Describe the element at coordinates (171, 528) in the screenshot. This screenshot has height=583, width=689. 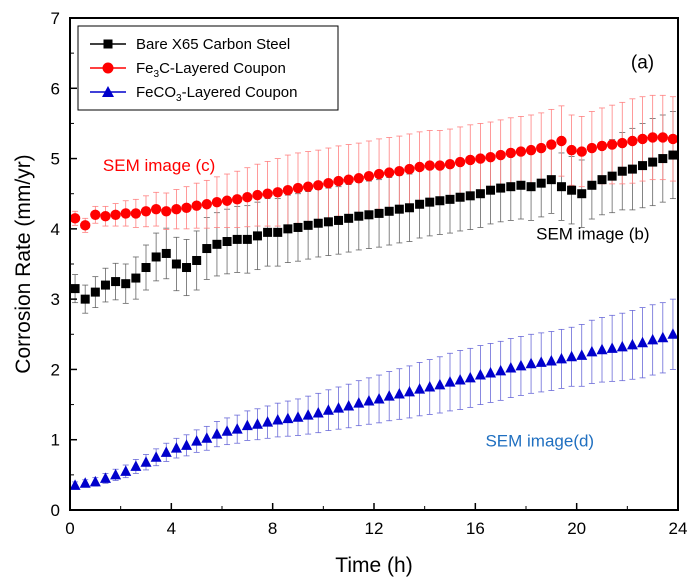
I see `x-tick-label-1: 4` at that location.